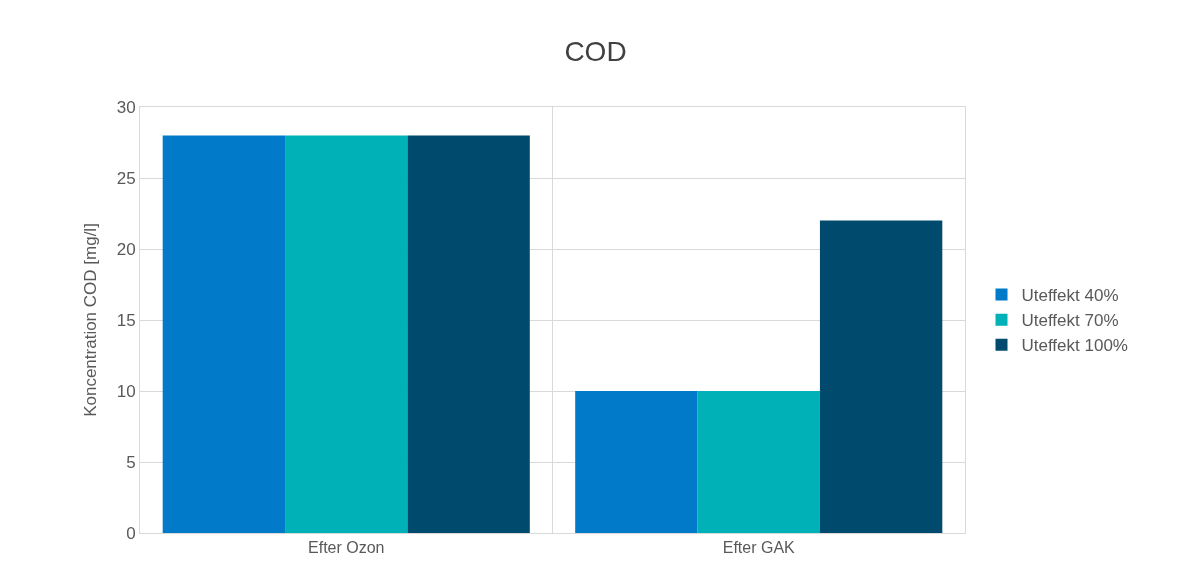 This screenshot has width=1191, height=588. Describe the element at coordinates (595, 51) in the screenshot. I see `chart-title: COD` at that location.